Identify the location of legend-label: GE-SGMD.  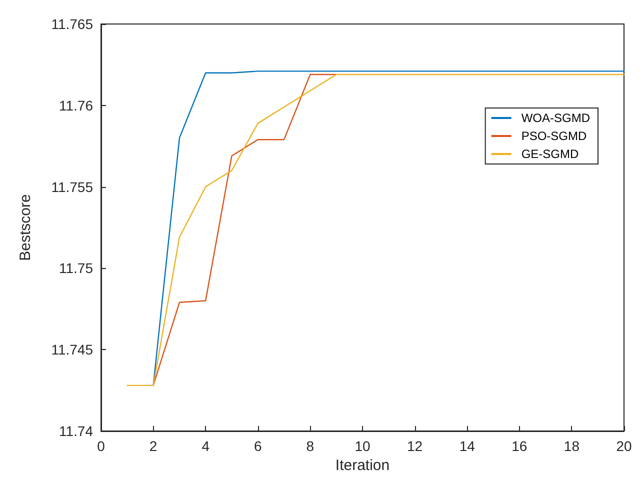
(550, 154).